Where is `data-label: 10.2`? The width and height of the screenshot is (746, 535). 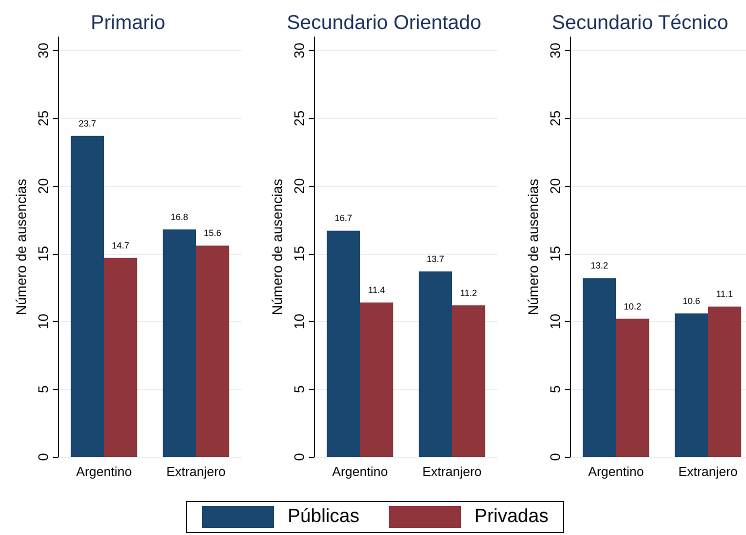 data-label: 10.2 is located at coordinates (633, 306).